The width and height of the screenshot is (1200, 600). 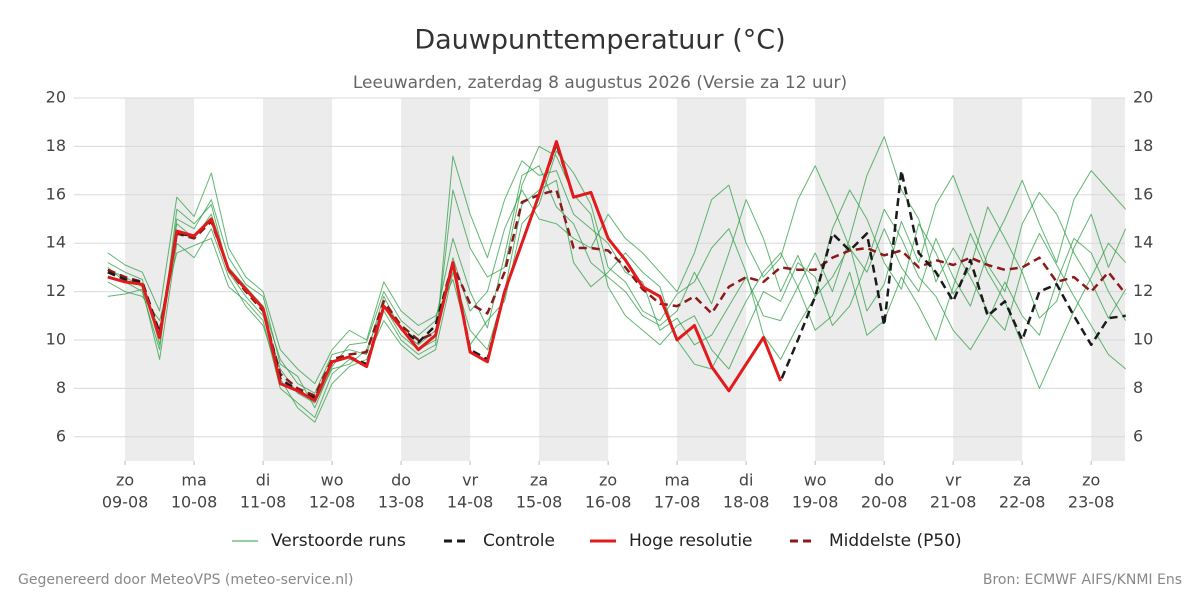 What do you see at coordinates (953, 502) in the screenshot?
I see `x-tick-date: 21-08` at bounding box center [953, 502].